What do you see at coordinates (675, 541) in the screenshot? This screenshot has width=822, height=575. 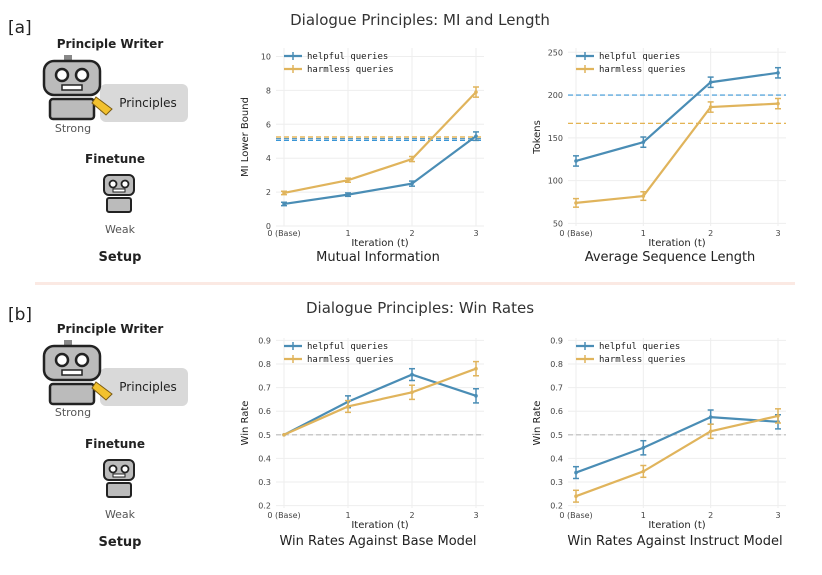 I see `caption-win-rate-instruct: Win Rates Against Instruct Model` at bounding box center [675, 541].